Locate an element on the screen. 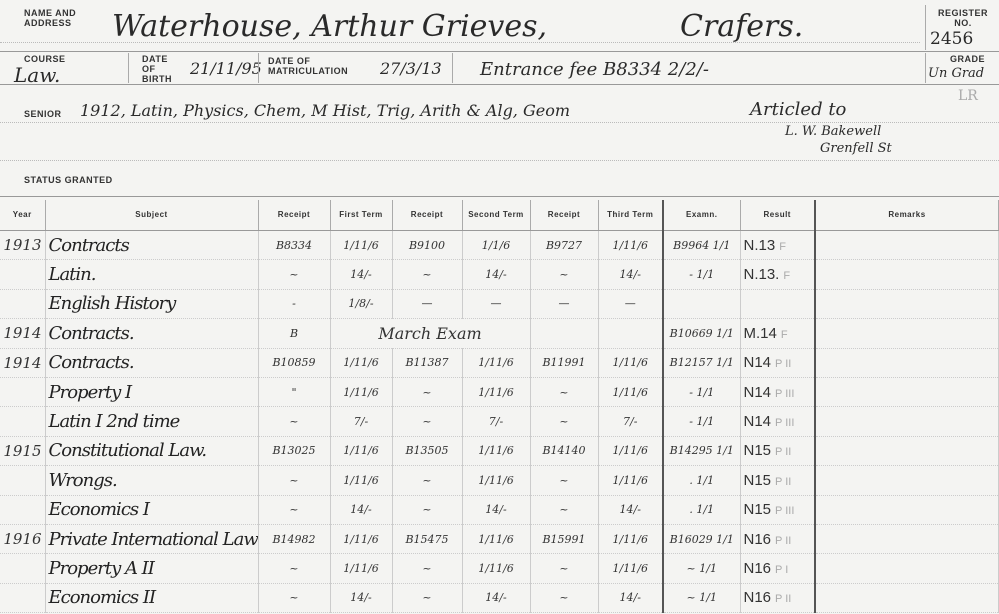 The image size is (999, 614). cell-t3: — is located at coordinates (631, 304).